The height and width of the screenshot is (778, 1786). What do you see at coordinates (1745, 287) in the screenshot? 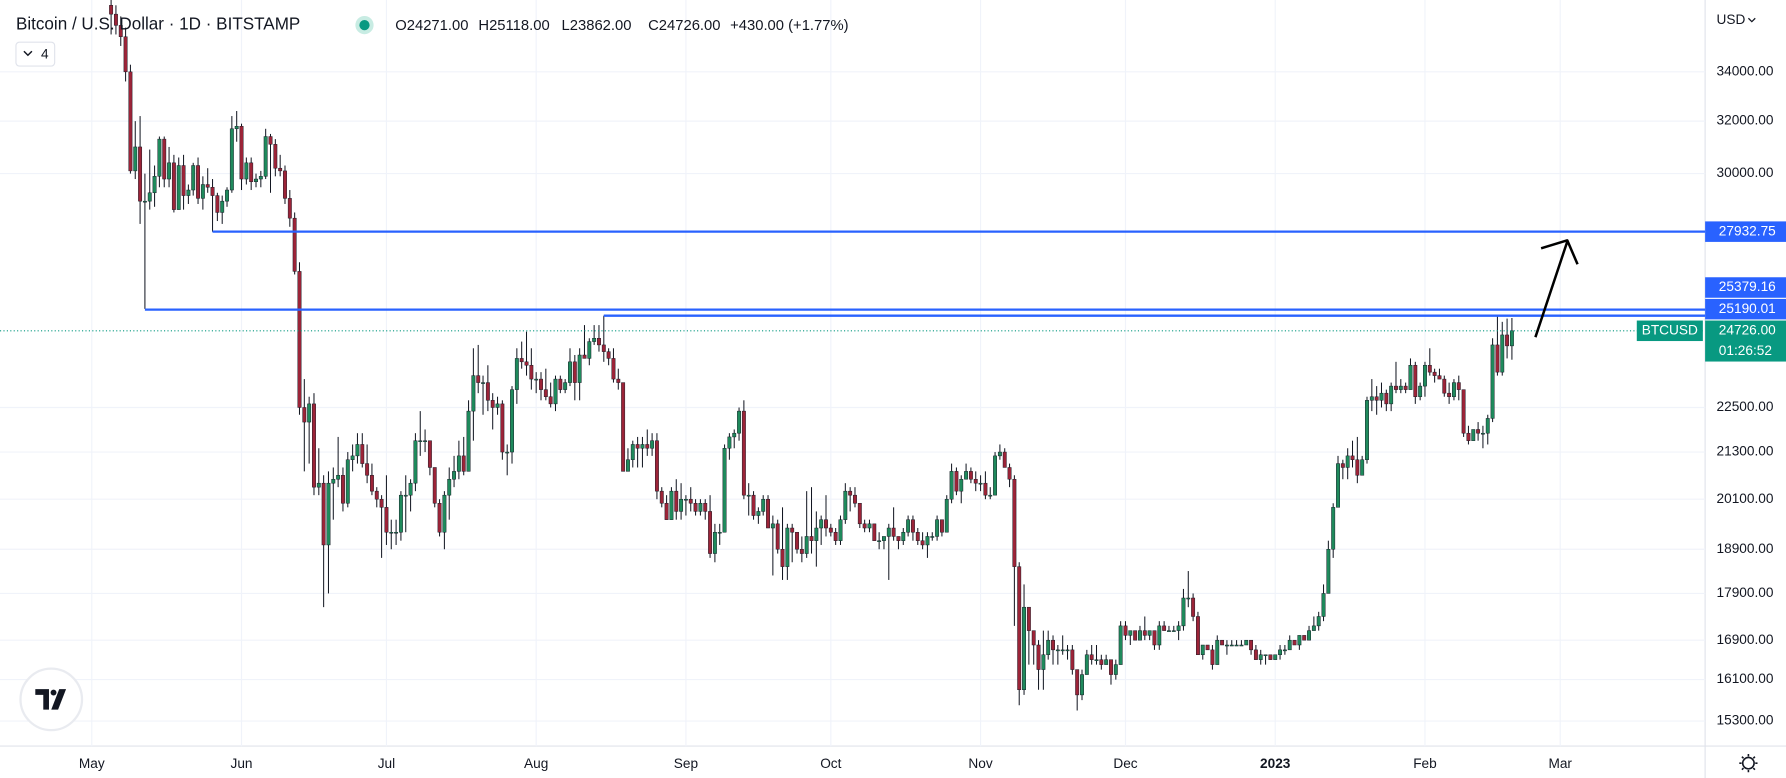
I see `level-label-box` at bounding box center [1745, 287].